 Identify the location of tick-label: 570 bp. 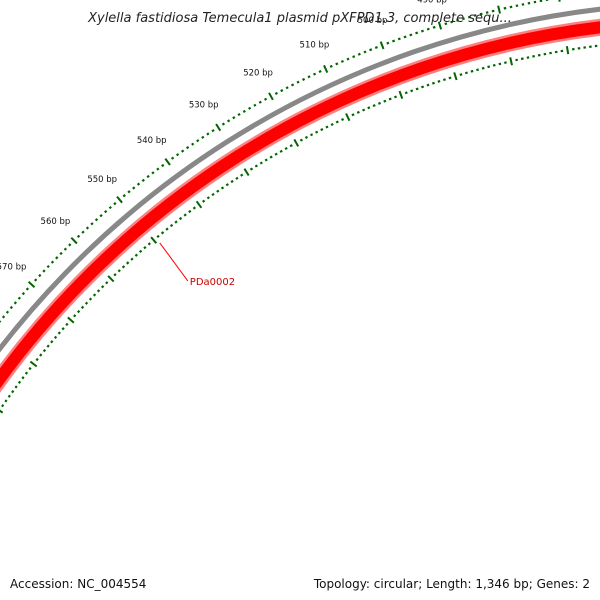
(13, 267).